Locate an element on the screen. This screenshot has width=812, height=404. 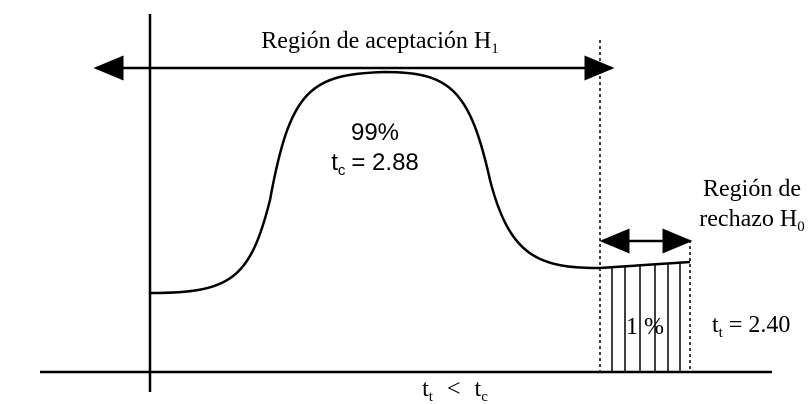
tail-percent: 1 % is located at coordinates (645, 327).